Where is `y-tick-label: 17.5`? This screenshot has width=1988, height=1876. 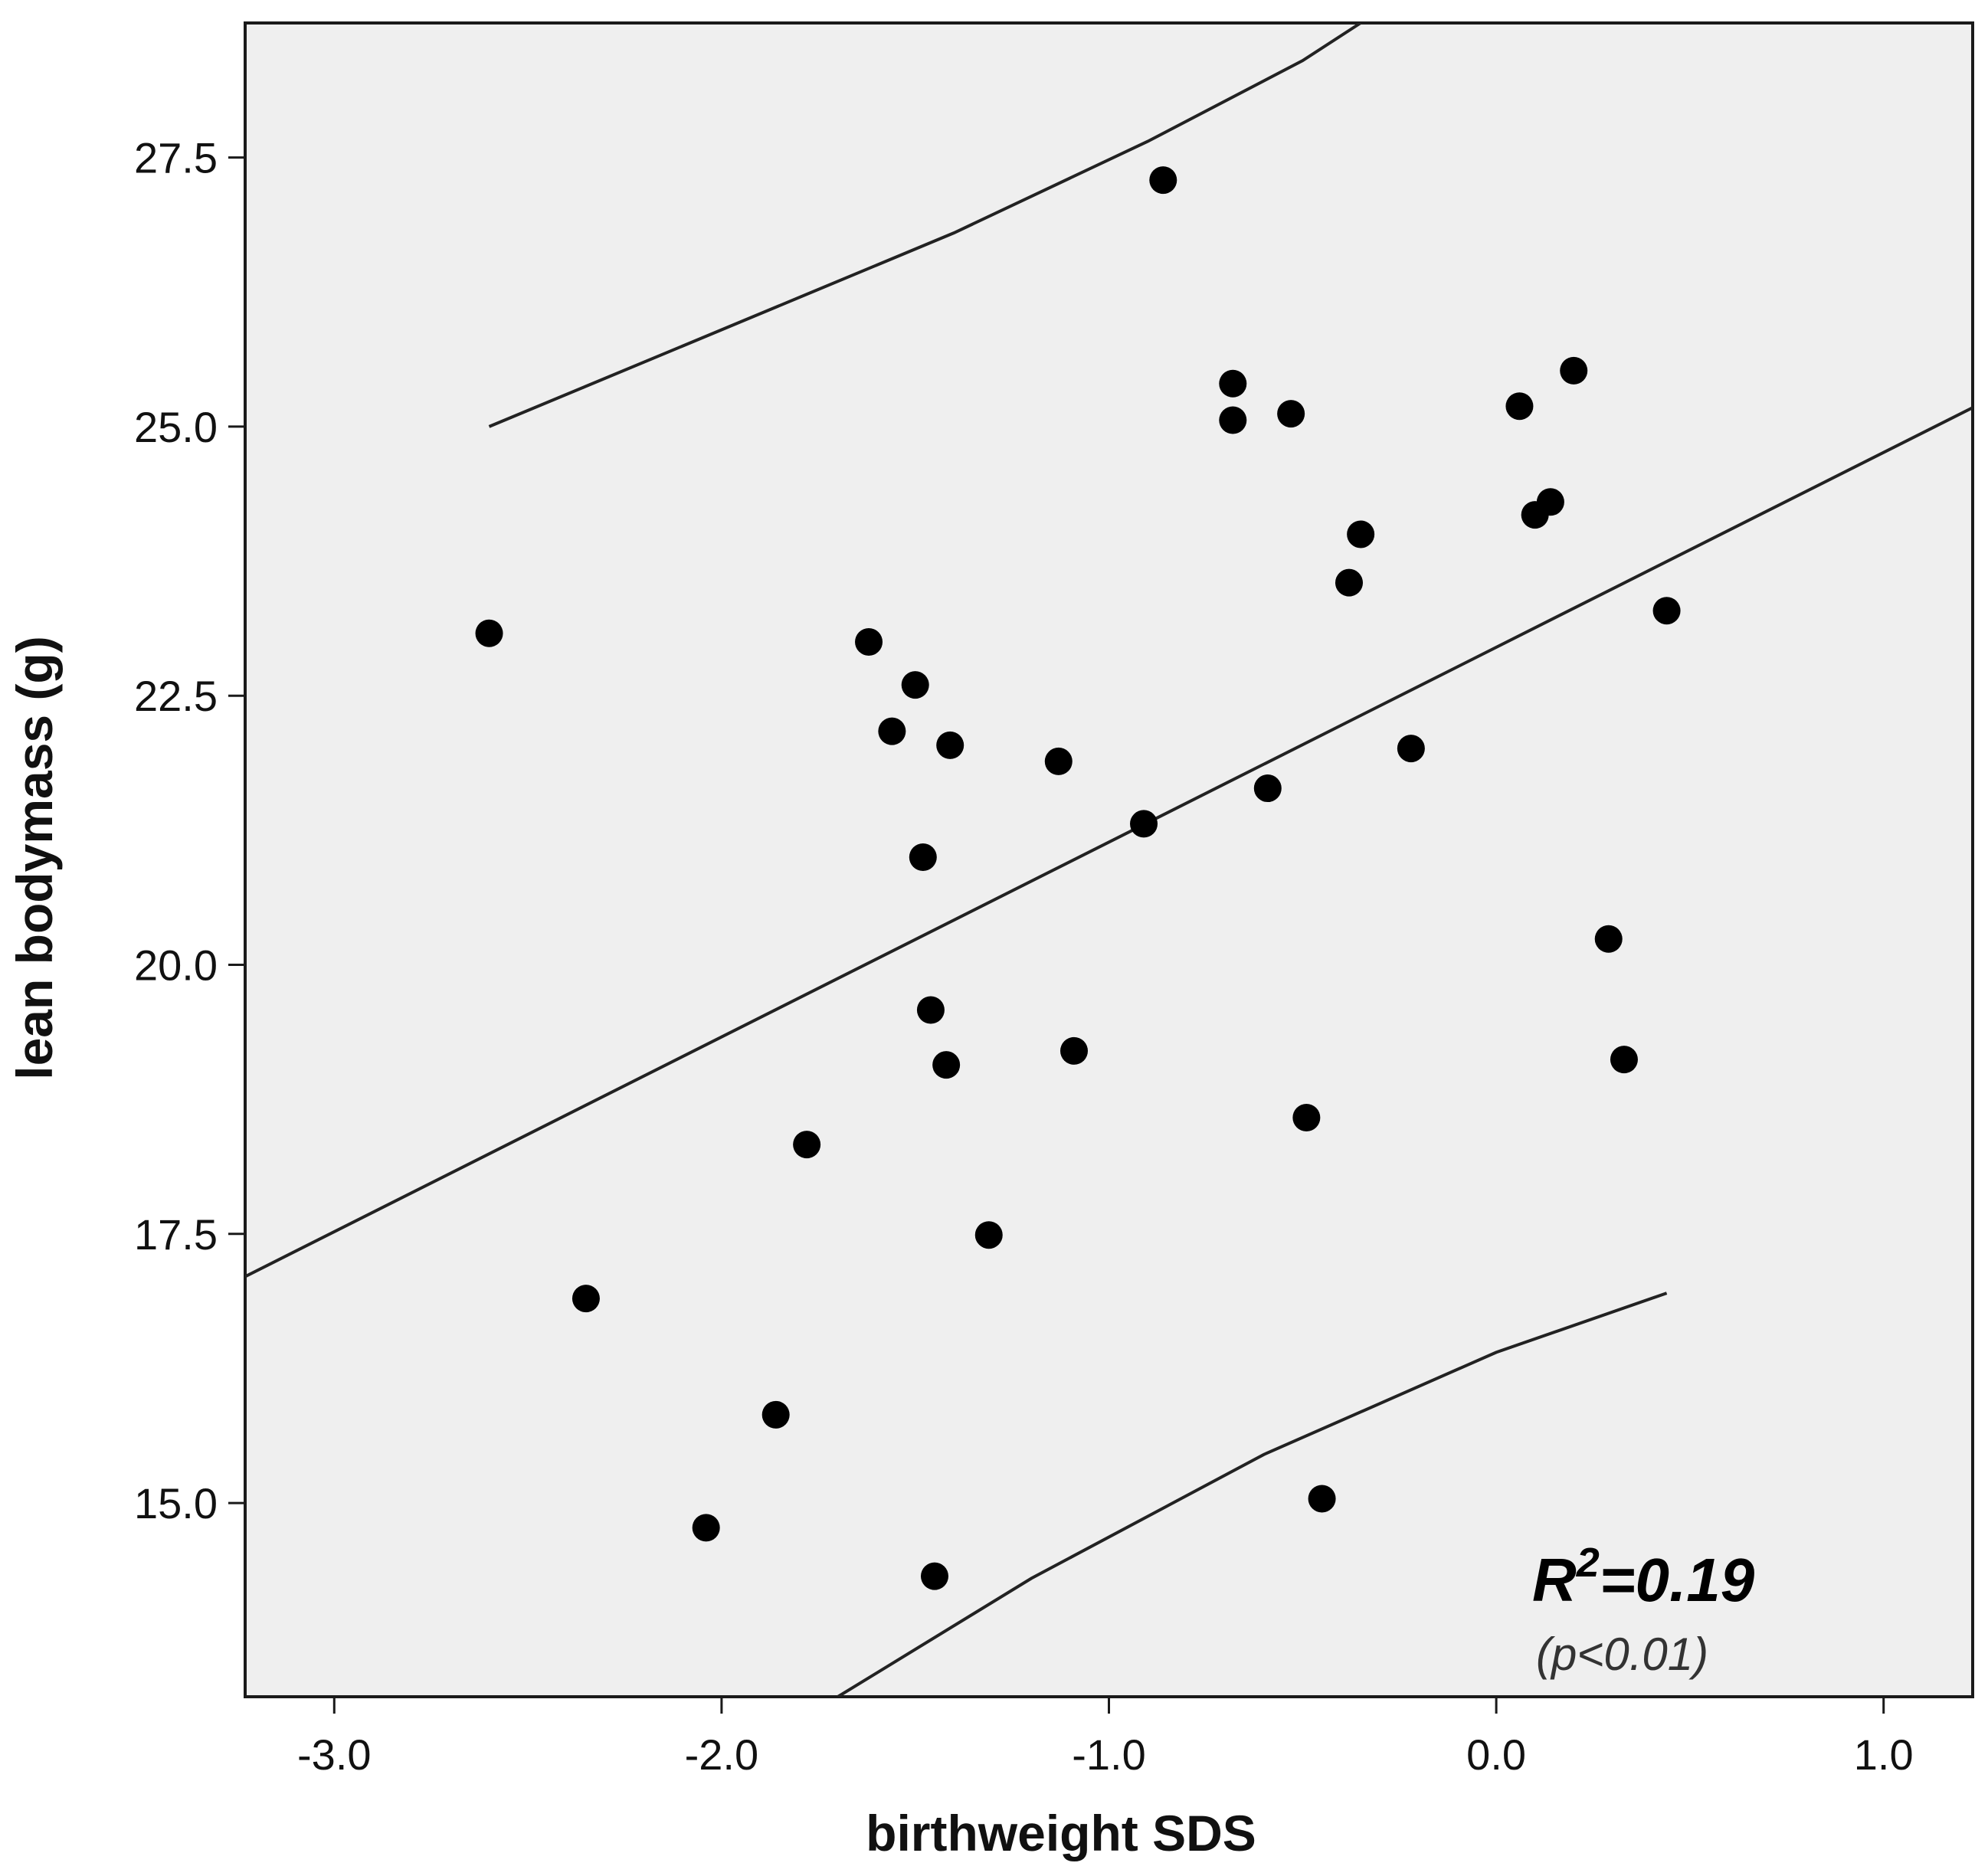 y-tick-label: 17.5 is located at coordinates (176, 1234).